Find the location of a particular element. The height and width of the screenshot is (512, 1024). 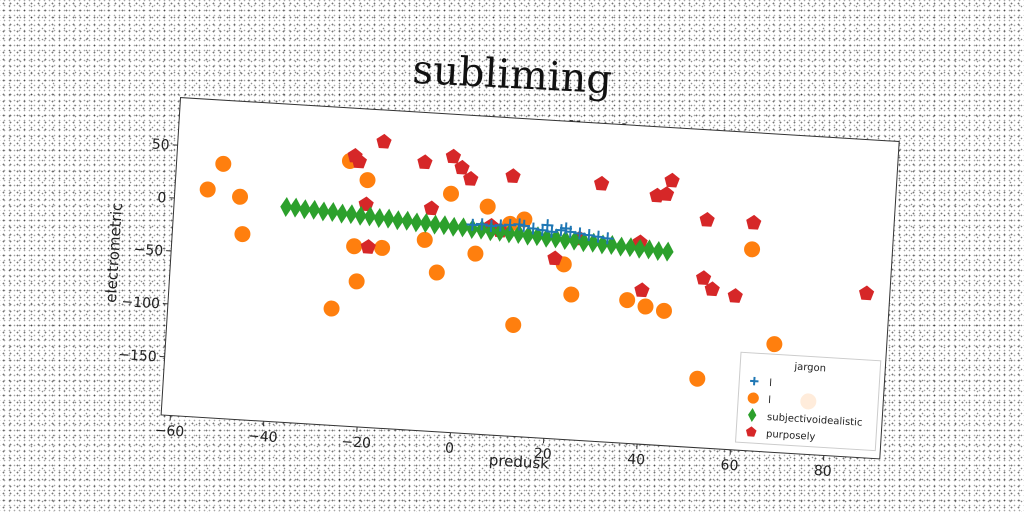

x-tick-label: −20 is located at coordinates (356, 443).